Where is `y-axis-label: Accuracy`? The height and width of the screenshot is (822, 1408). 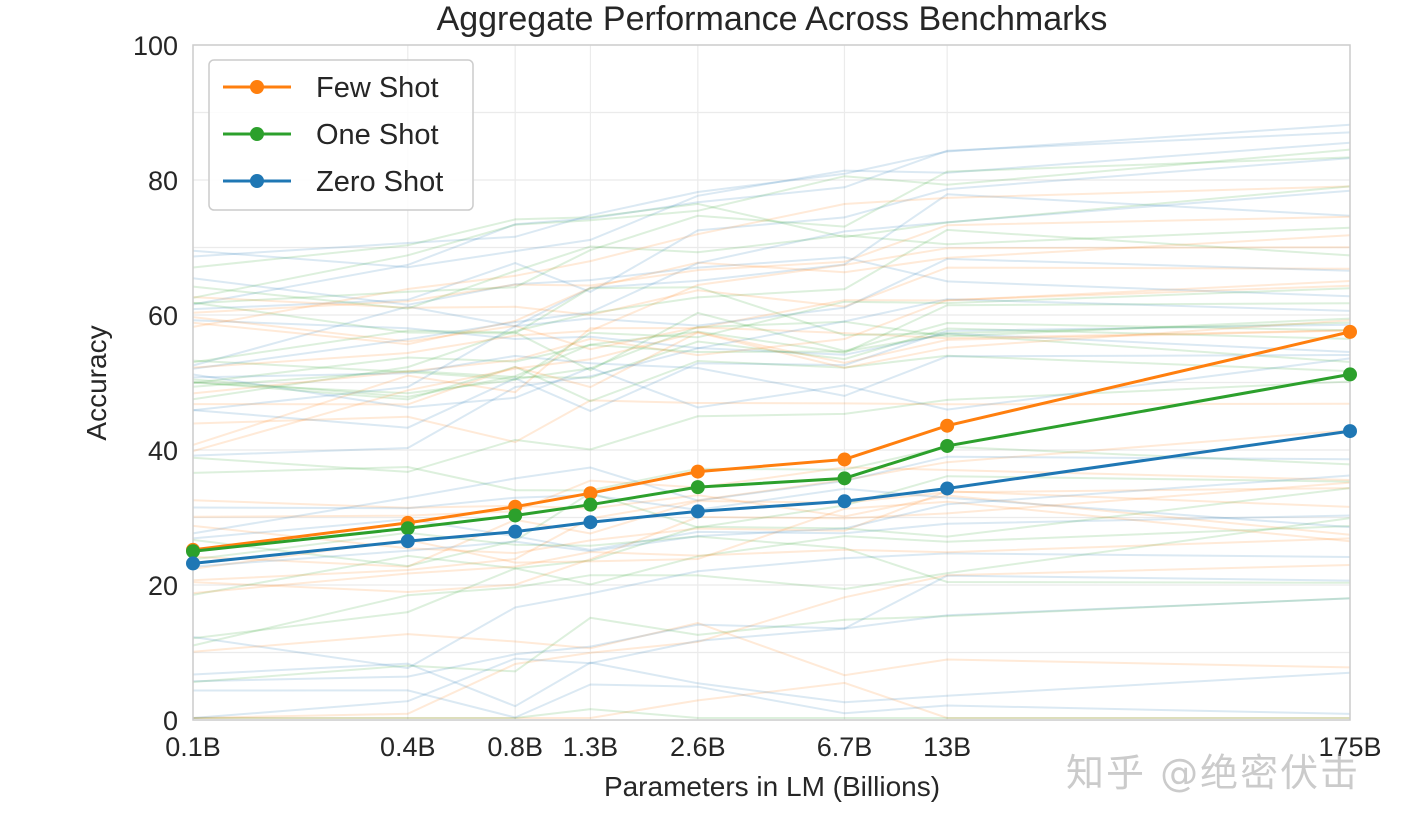 y-axis-label: Accuracy is located at coordinates (96, 382).